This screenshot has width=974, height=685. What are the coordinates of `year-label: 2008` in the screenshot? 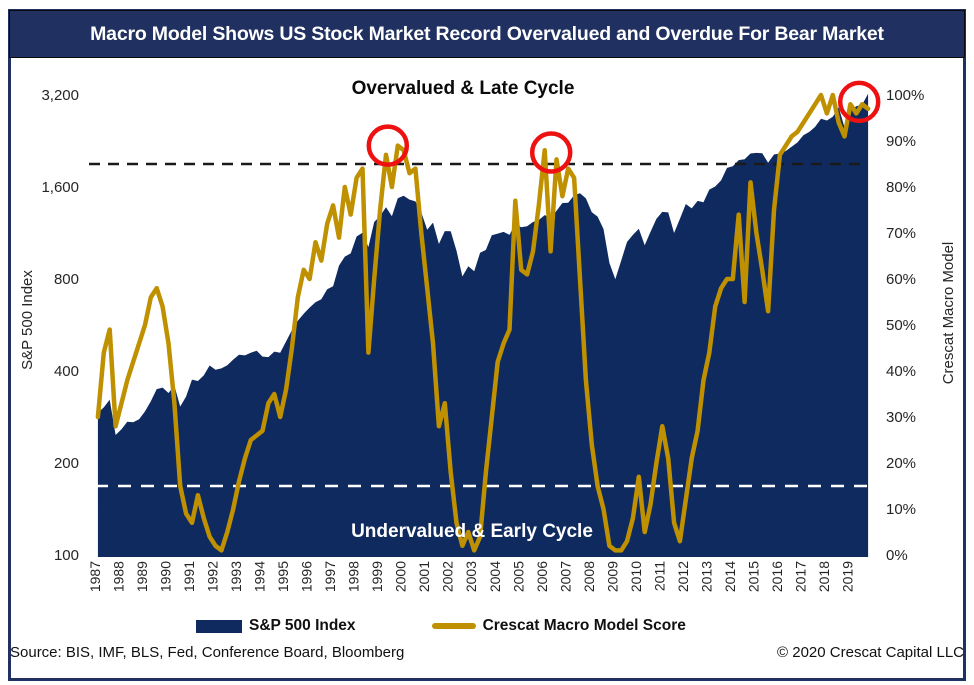 It's located at (589, 576).